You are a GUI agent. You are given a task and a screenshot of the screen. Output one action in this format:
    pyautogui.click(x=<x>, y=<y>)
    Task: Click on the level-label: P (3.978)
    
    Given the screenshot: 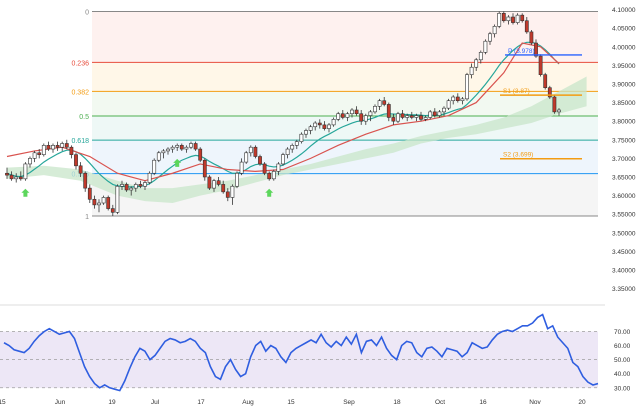 What is the action you would take?
    pyautogui.click(x=521, y=51)
    